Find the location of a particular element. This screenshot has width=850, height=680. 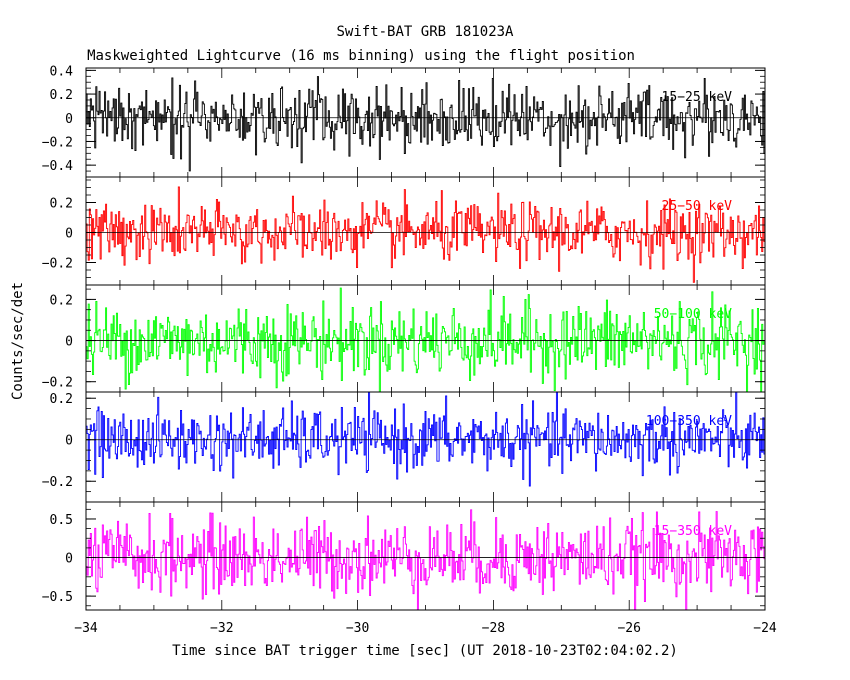

y-tick-label: −0.5 is located at coordinates (57, 597).